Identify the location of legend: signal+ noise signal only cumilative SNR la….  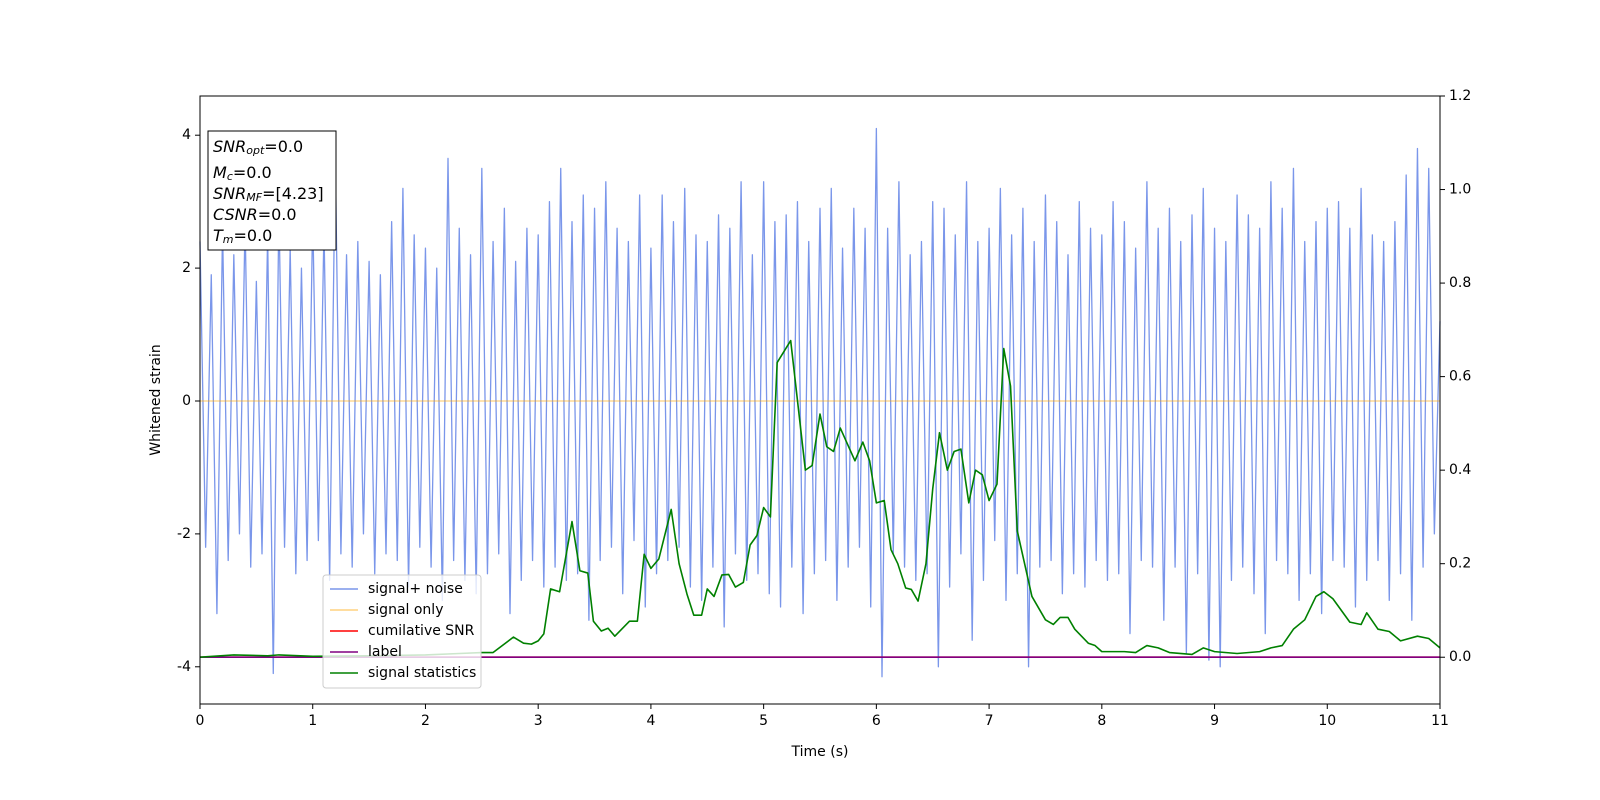
(402, 631).